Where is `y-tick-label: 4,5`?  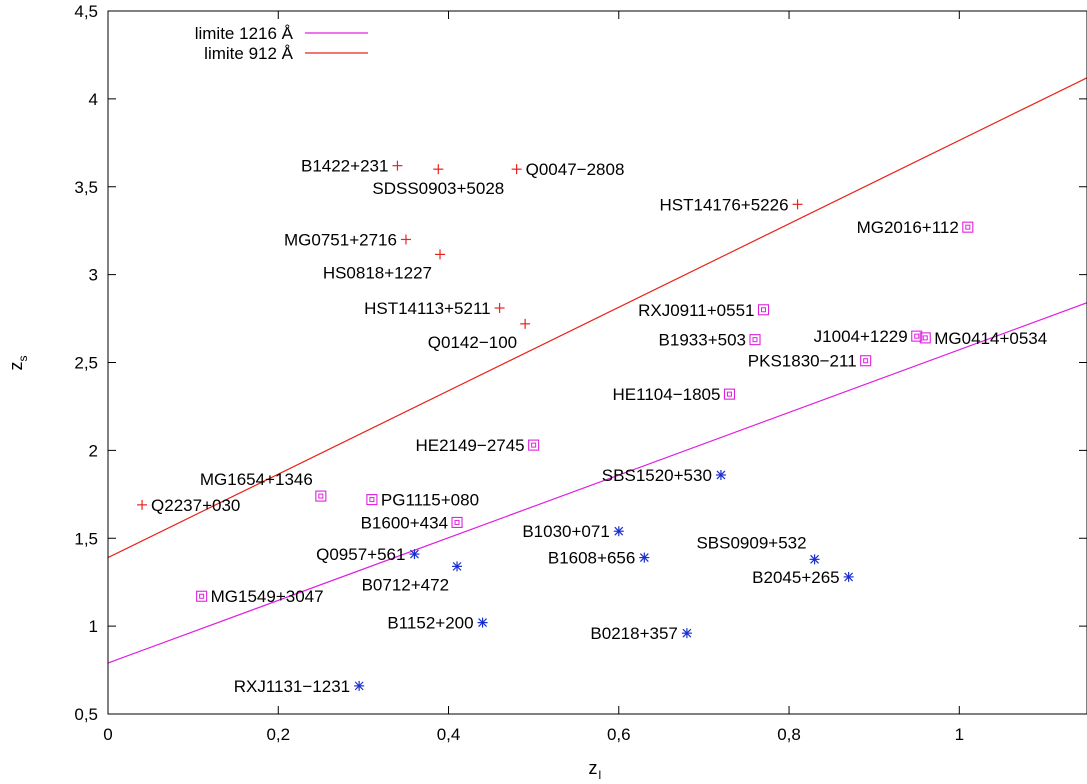
y-tick-label: 4,5 is located at coordinates (86, 11).